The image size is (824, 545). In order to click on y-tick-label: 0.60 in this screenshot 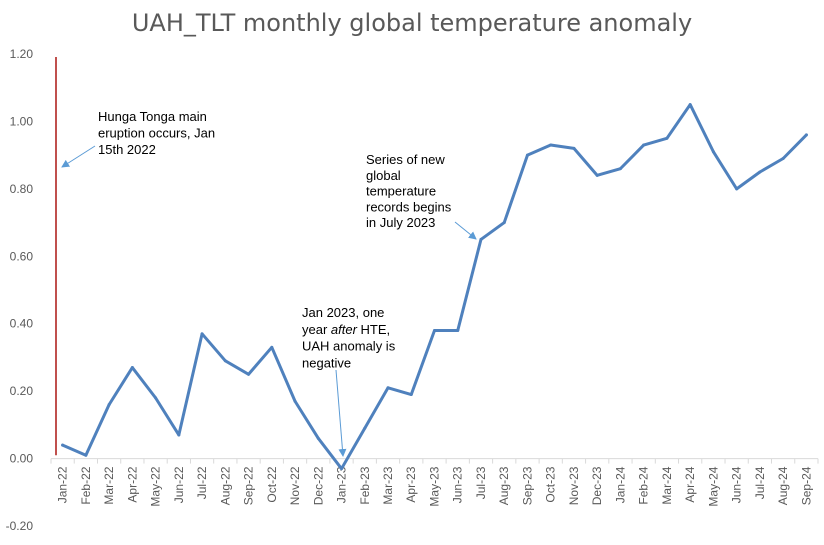, I will do `click(22, 256)`.